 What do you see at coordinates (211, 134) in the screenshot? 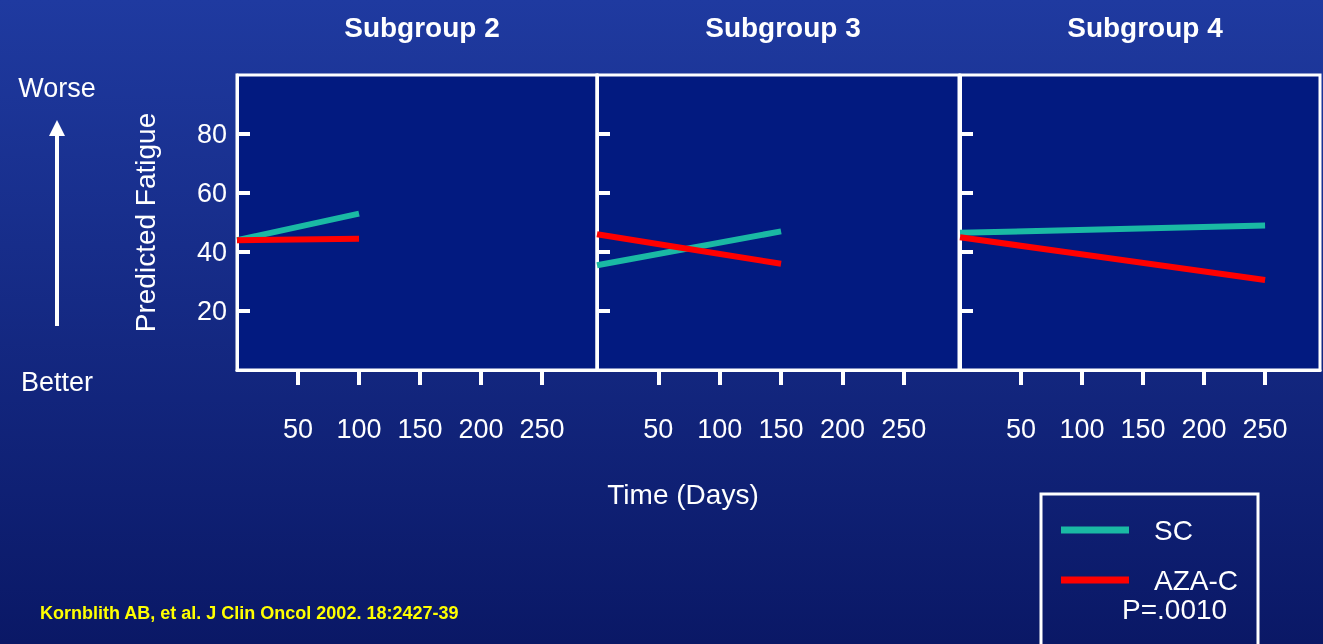
I see `y-tick-label: 80` at bounding box center [211, 134].